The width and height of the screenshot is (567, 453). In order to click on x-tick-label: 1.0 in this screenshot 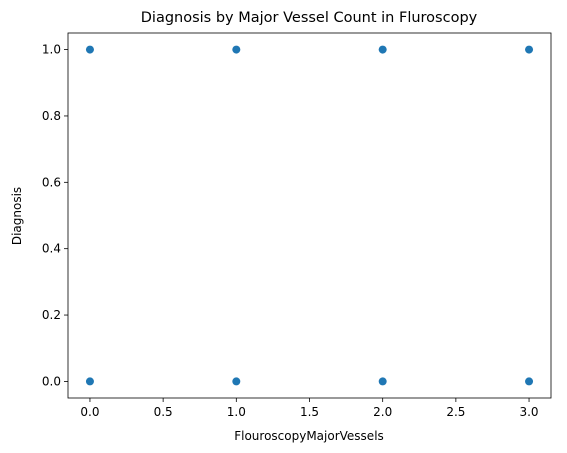, I will do `click(236, 412)`.